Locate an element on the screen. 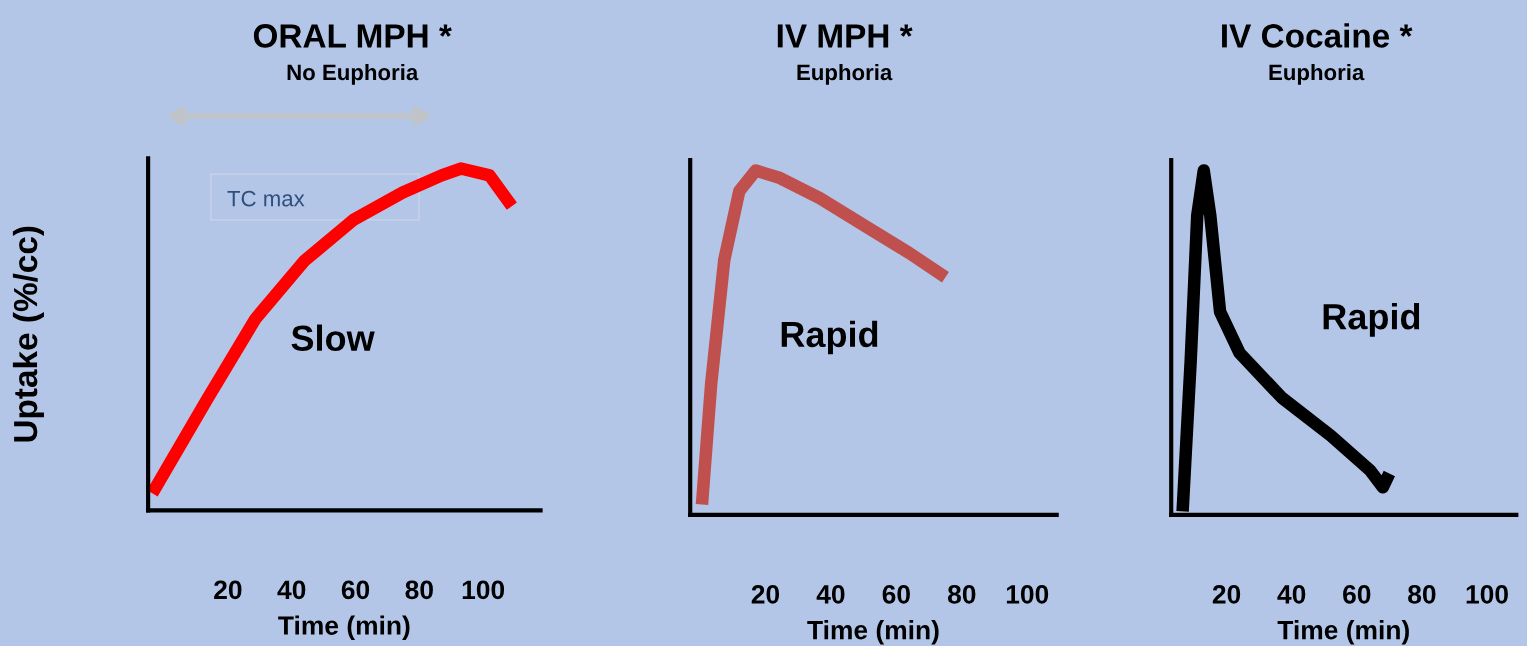  y-axis-title: Uptake (%/cc) is located at coordinates (28, 334).